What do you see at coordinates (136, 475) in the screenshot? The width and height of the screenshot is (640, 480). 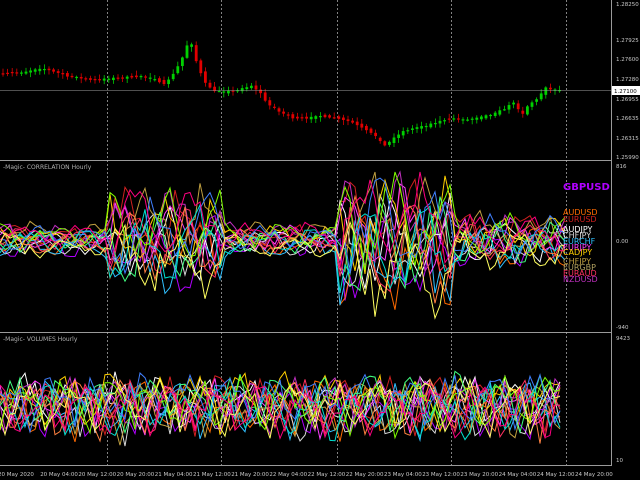 I see `time-axis-label: 20 May 20:00` at bounding box center [136, 475].